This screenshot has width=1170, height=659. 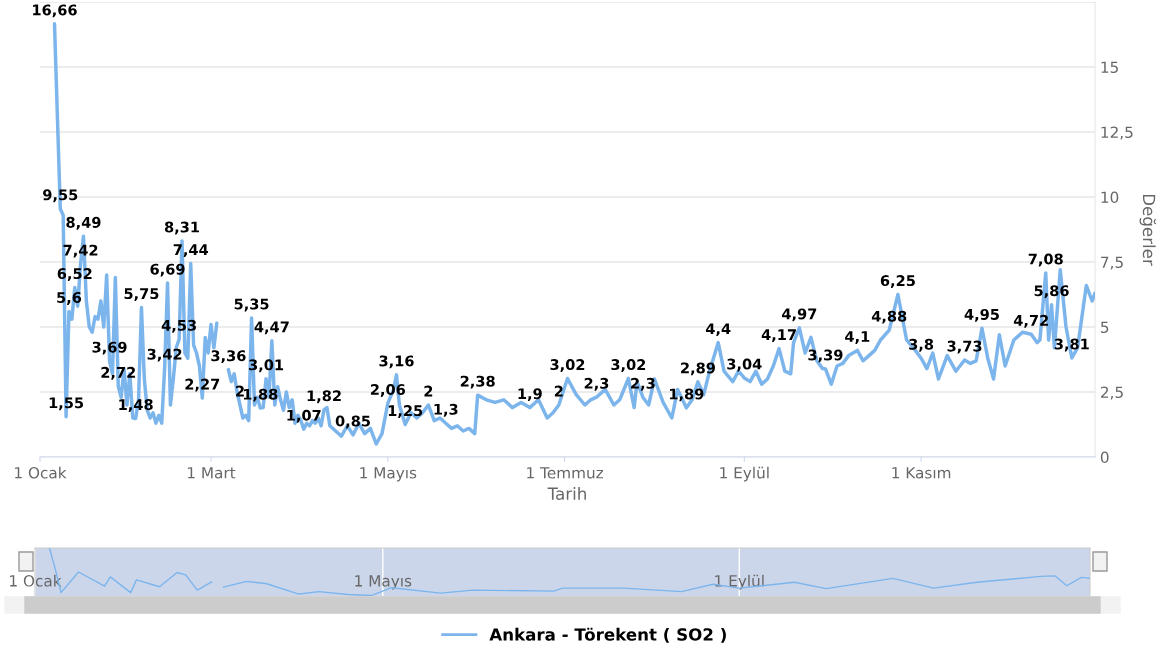 What do you see at coordinates (271, 328) in the screenshot?
I see `data-label: 4,47` at bounding box center [271, 328].